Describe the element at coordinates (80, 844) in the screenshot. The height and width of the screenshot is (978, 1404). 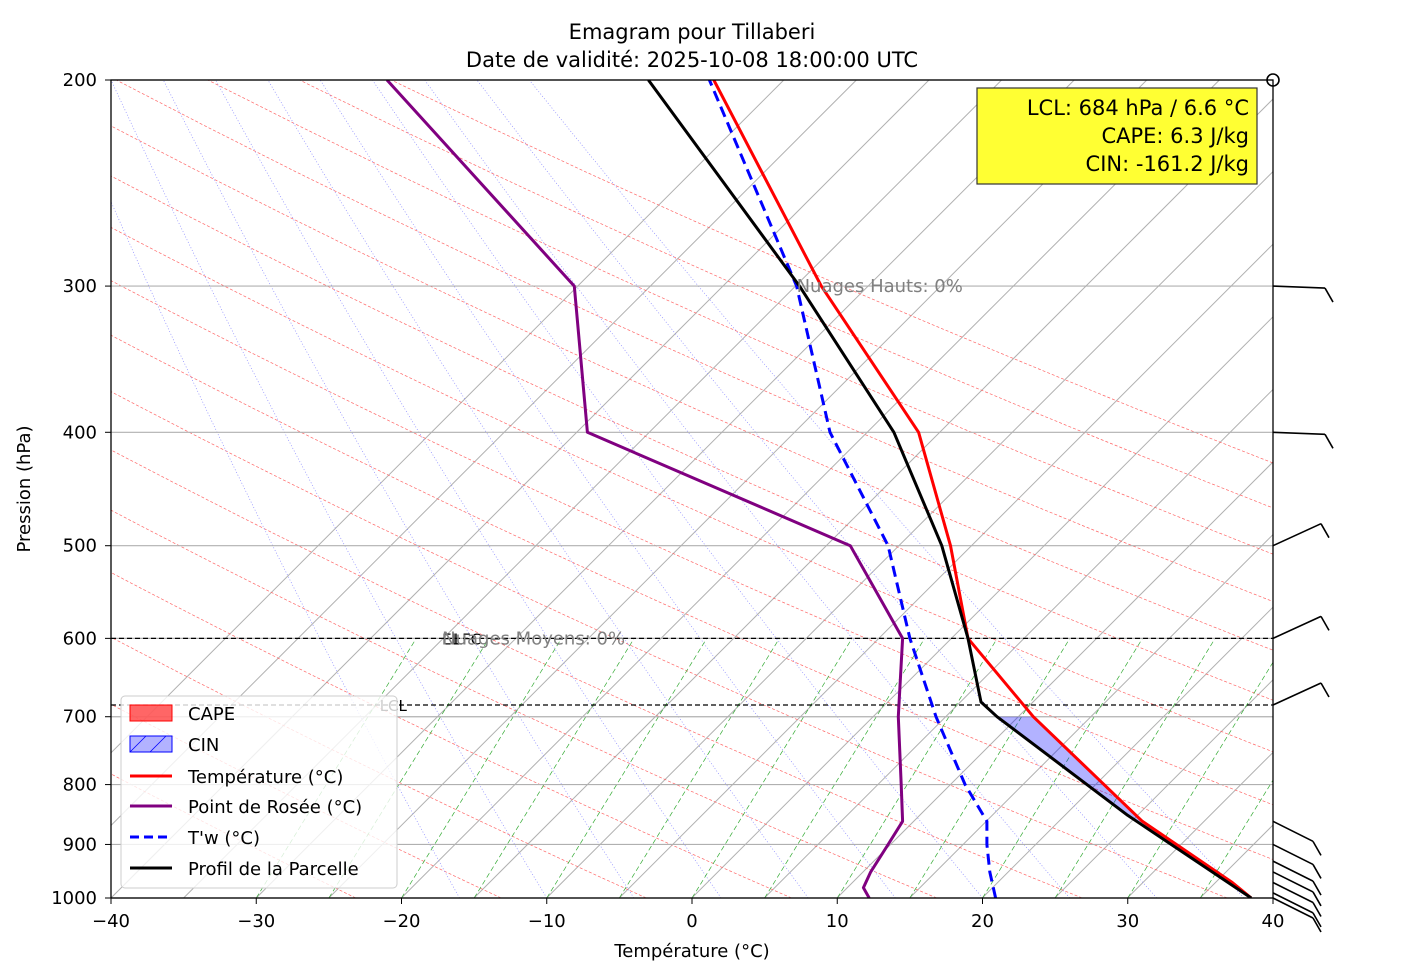
I see `y-tick-label: 900` at that location.